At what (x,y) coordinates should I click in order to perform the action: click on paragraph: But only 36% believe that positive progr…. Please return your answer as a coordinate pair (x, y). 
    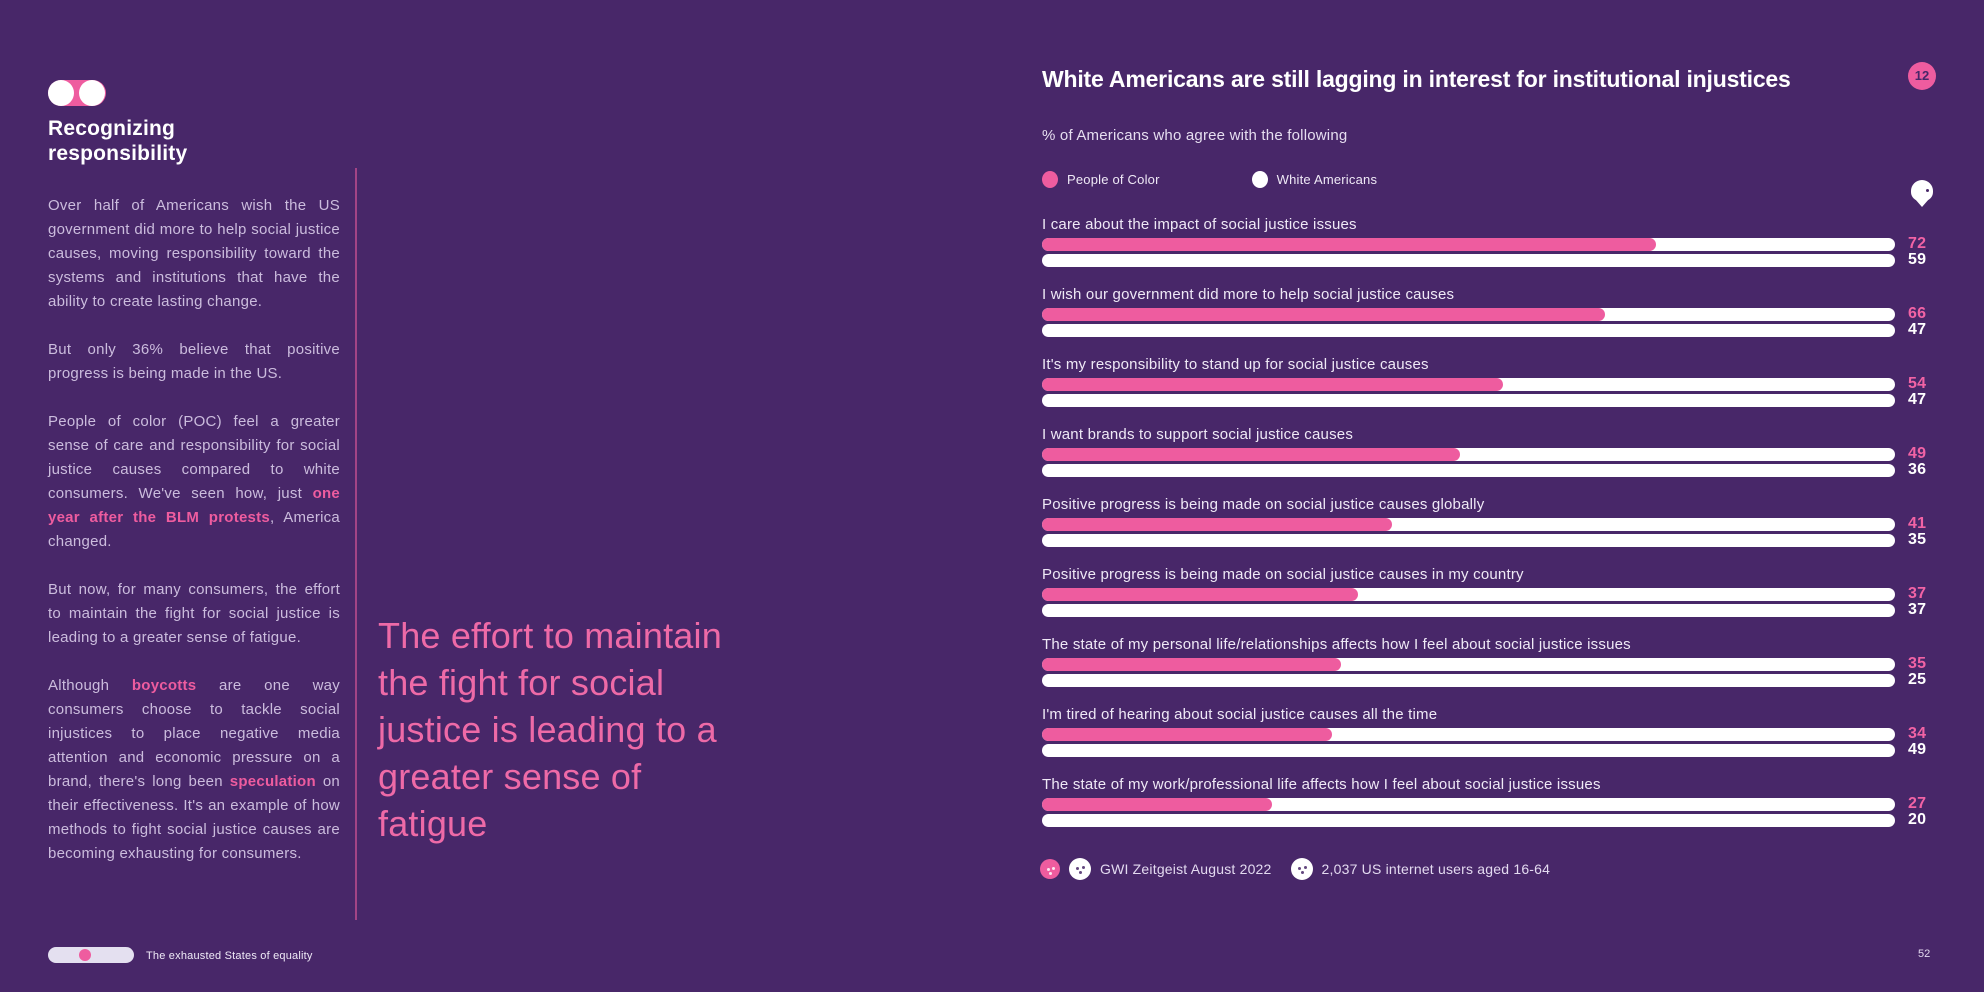
    Looking at the image, I should click on (194, 362).